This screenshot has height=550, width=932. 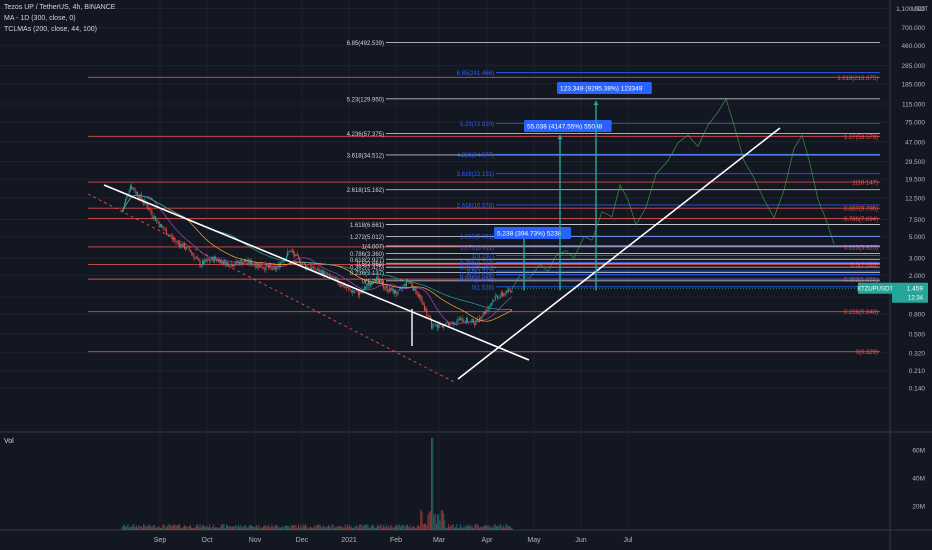 What do you see at coordinates (917, 220) in the screenshot?
I see `price-tick-label: 7.500` at bounding box center [917, 220].